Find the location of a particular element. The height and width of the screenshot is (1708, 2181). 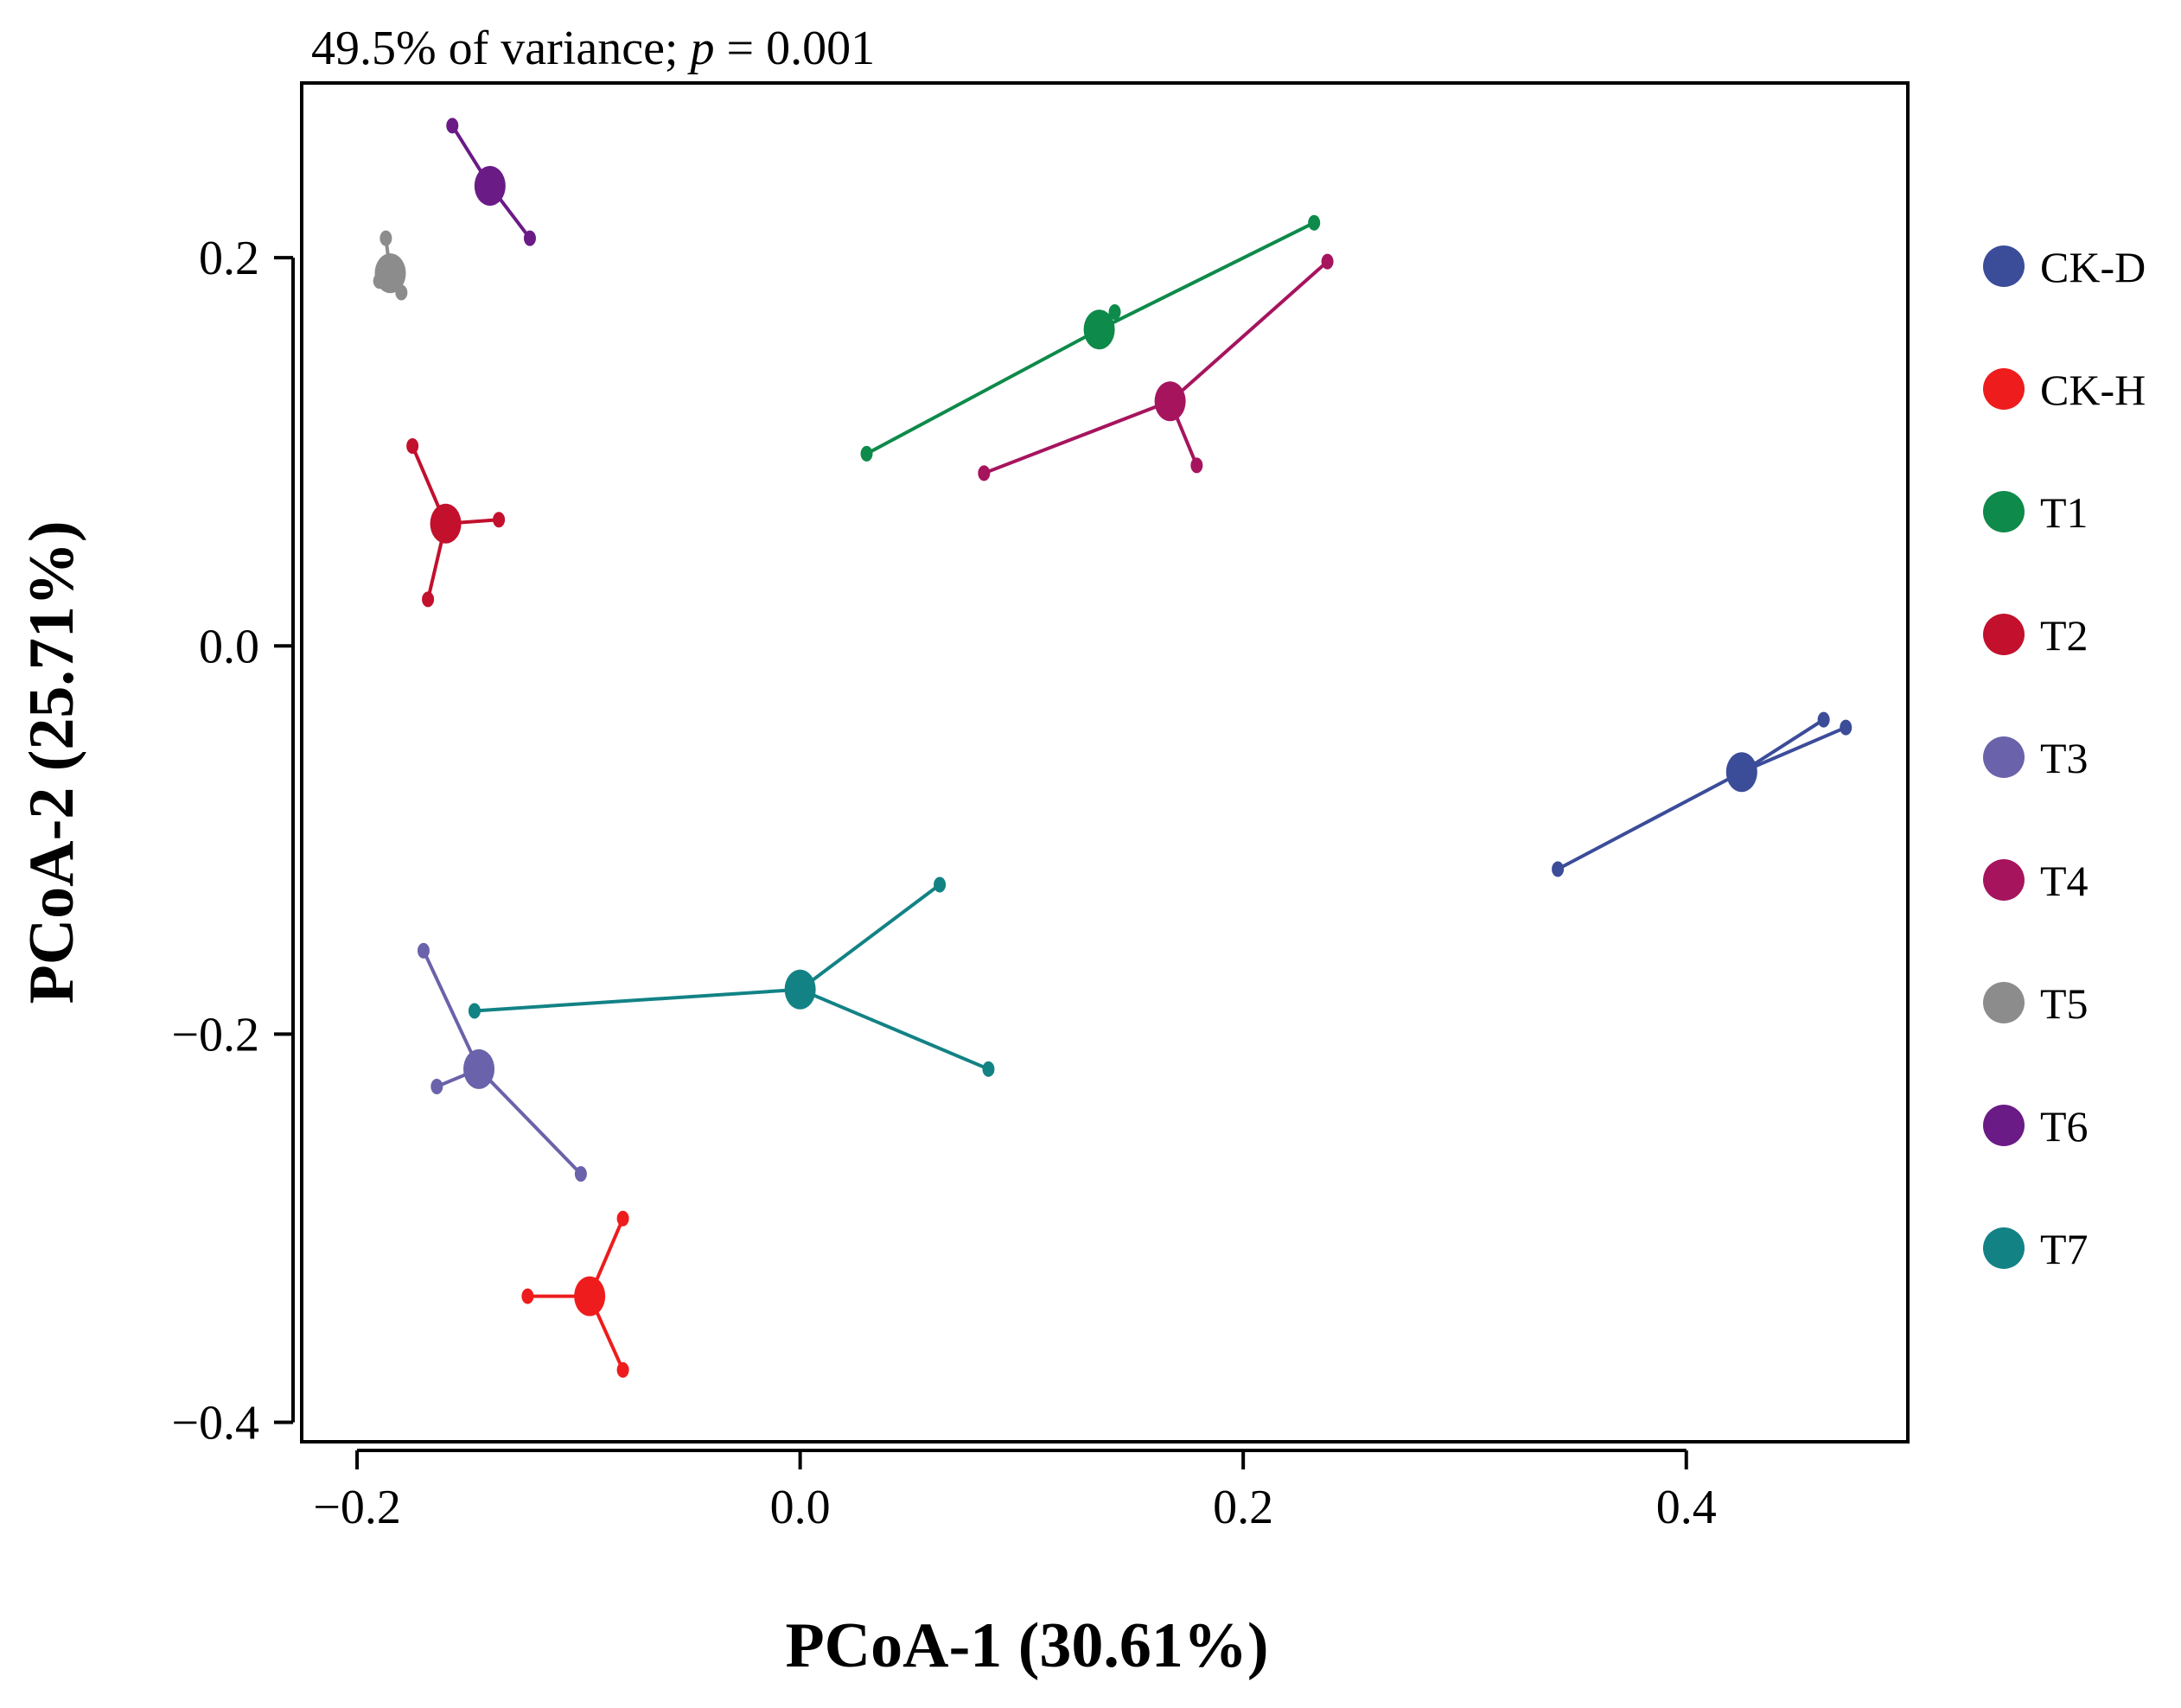

series-t4 is located at coordinates (1156, 367).